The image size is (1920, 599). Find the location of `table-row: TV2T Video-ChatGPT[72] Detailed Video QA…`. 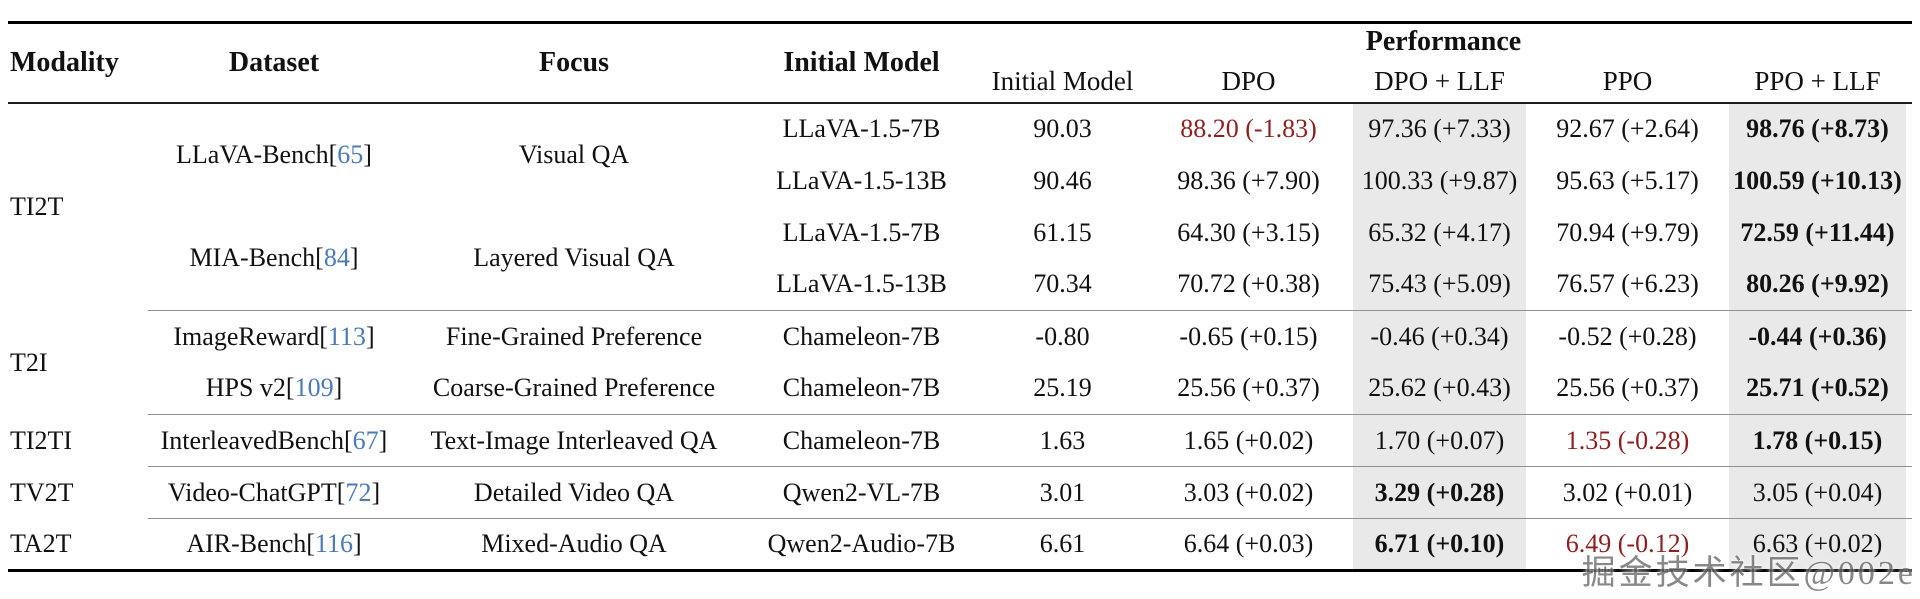

table-row: TV2T Video-ChatGPT[72] Detailed Video QA… is located at coordinates (960, 492).